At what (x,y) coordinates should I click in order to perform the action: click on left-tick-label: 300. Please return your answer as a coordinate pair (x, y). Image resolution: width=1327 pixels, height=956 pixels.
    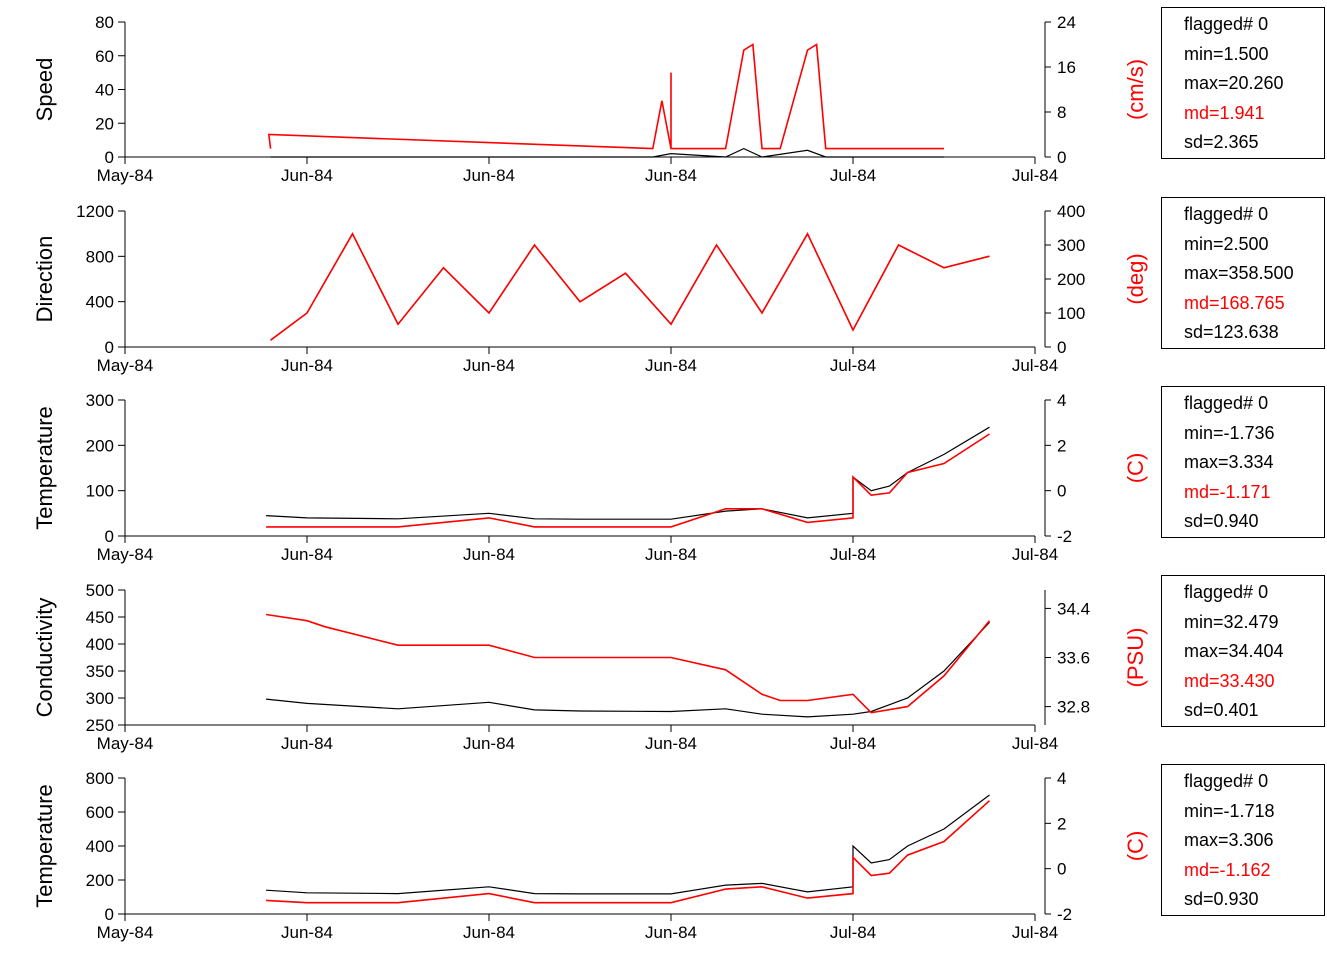
    Looking at the image, I should click on (100, 698).